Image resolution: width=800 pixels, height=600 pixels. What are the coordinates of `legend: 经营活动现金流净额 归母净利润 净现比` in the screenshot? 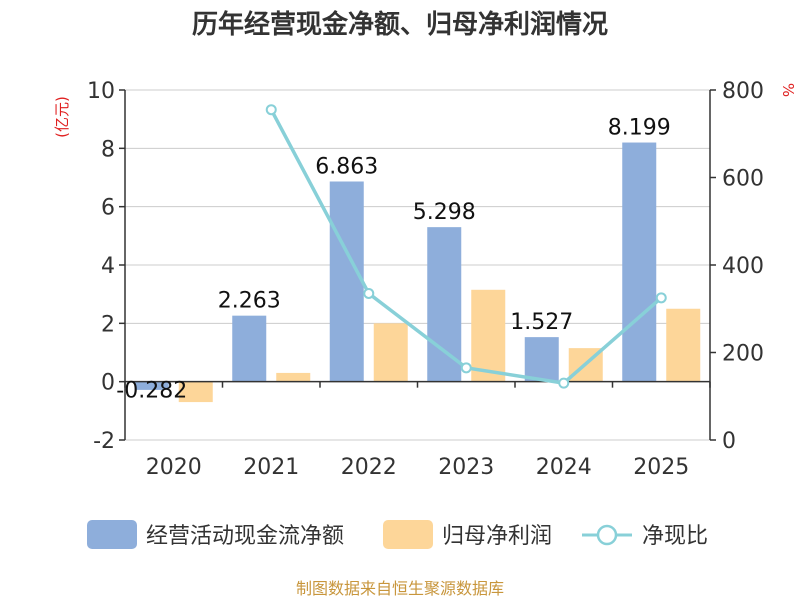 It's located at (397, 534).